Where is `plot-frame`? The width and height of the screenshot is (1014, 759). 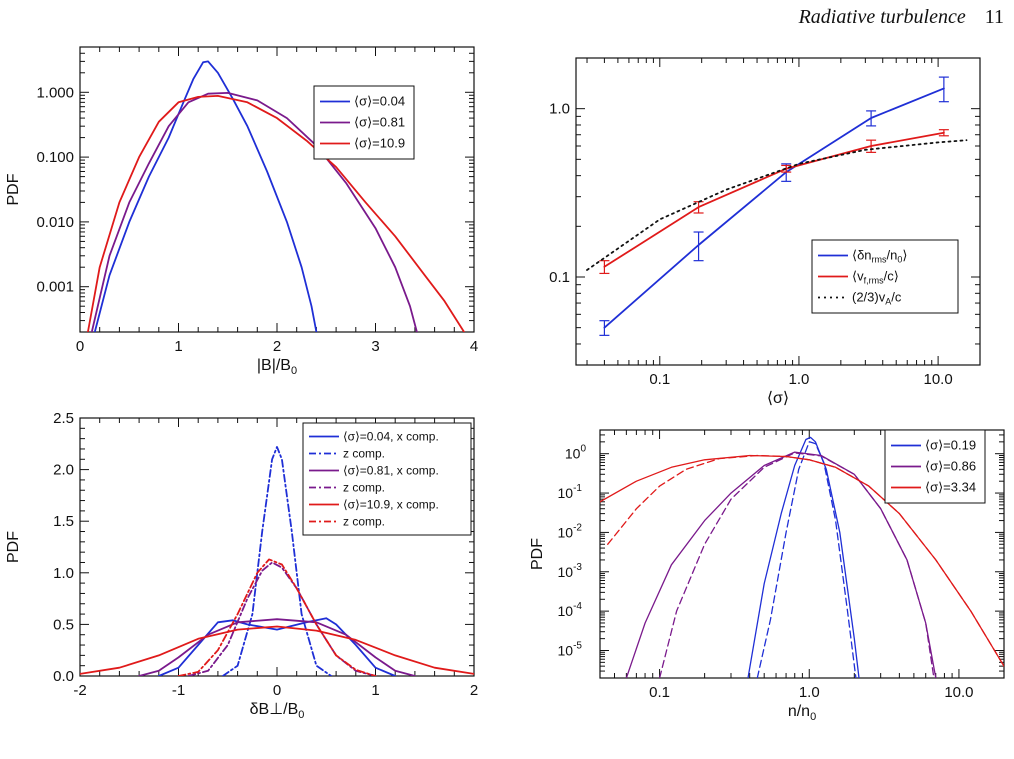
plot-frame is located at coordinates (277, 189).